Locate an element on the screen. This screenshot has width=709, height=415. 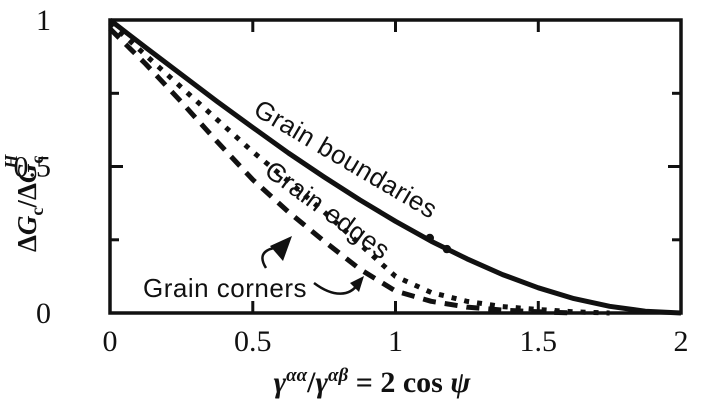
corners-leader-arrows is located at coordinates (312, 265).